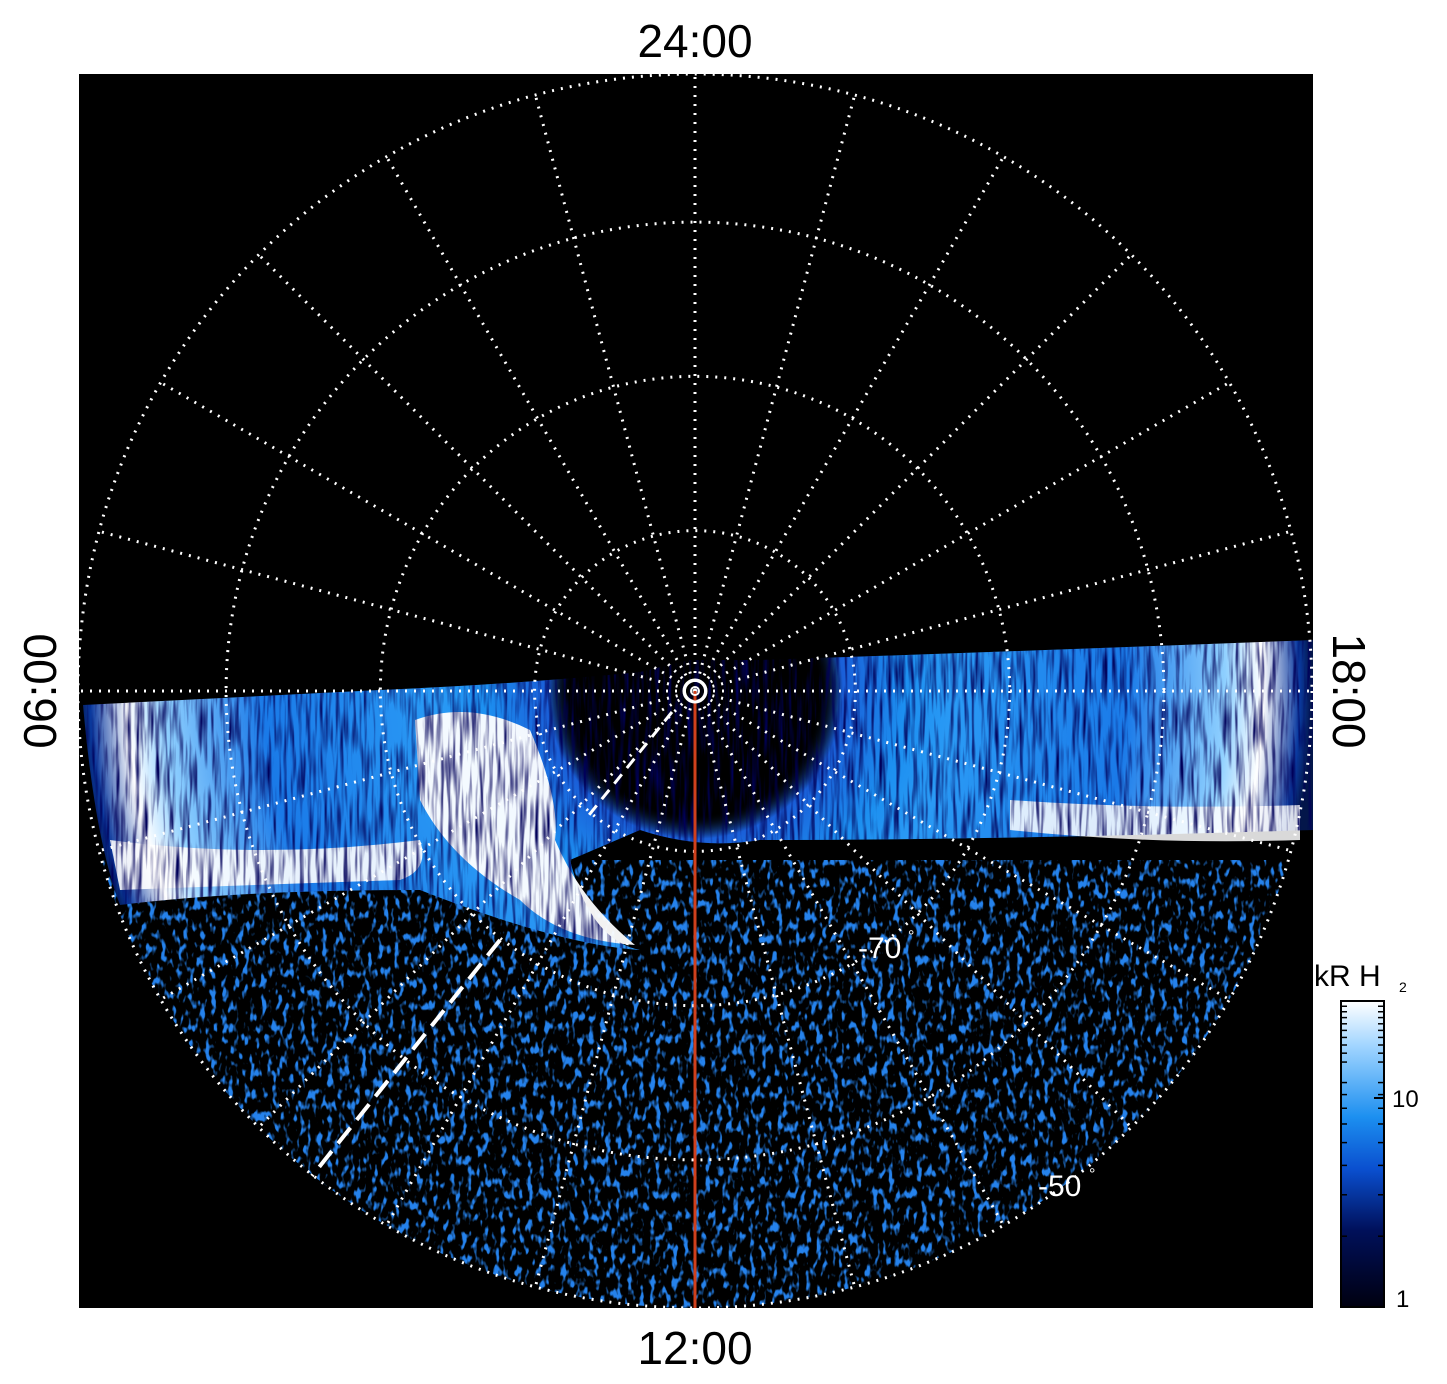  I want to click on latitude-label-50: -50, so click(1059, 1186).